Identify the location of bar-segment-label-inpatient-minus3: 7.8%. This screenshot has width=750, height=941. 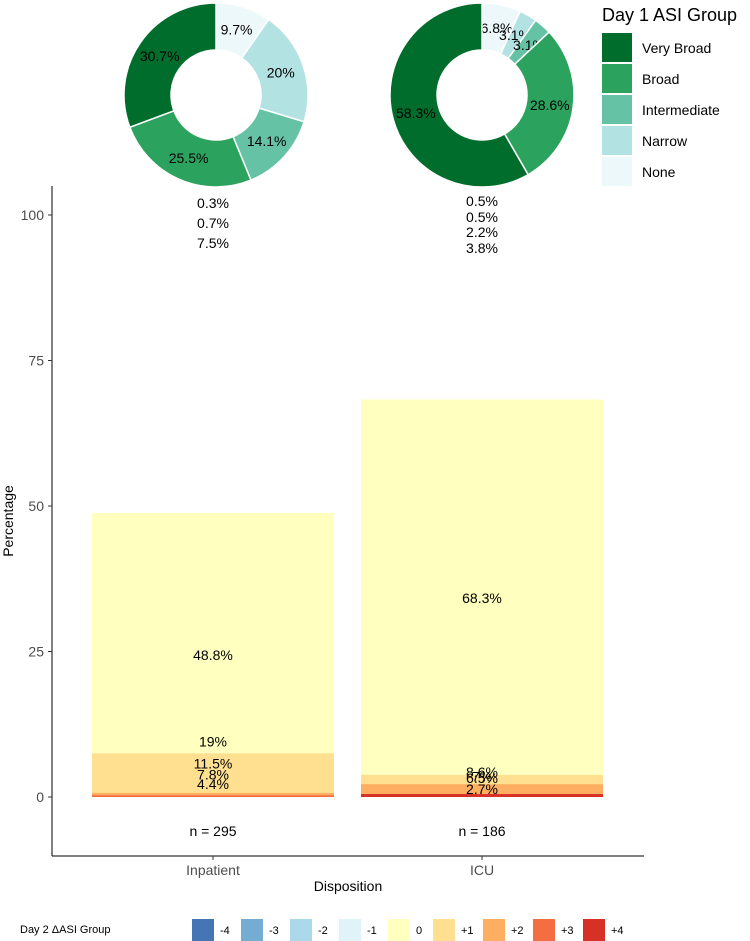
(213, 774).